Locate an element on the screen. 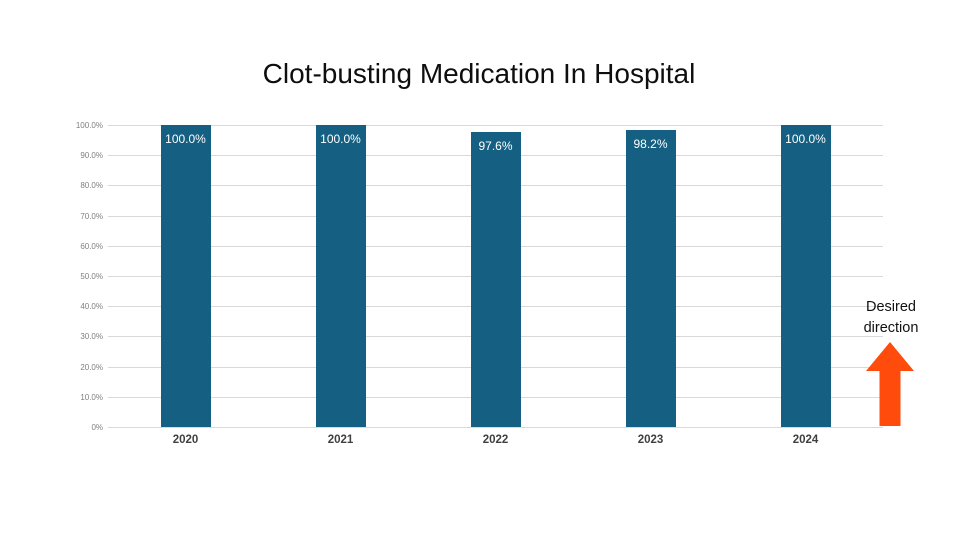  x-axis-tick-label: 2022 is located at coordinates (495, 440).